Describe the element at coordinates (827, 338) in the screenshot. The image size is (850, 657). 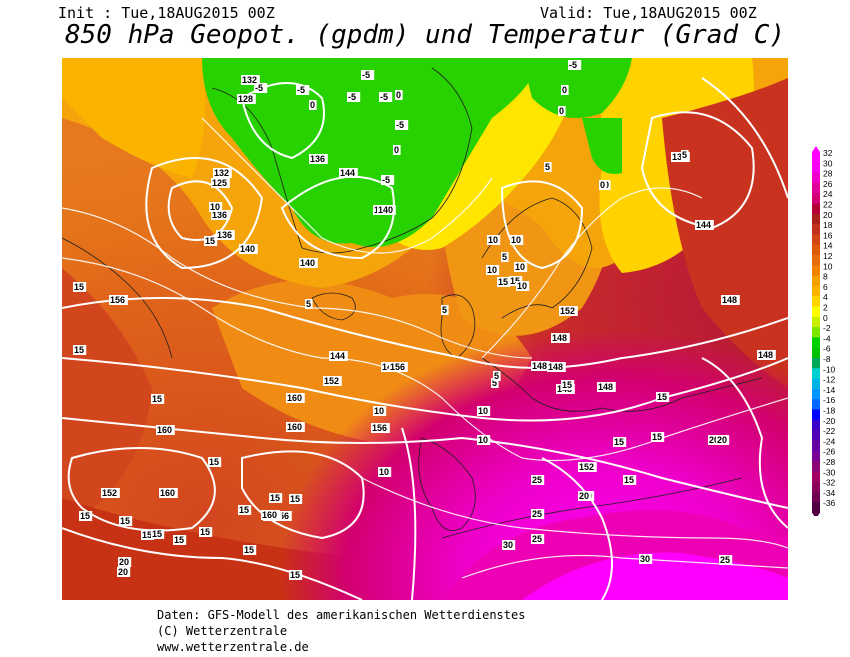
I see `legend-tick-label: -4` at that location.